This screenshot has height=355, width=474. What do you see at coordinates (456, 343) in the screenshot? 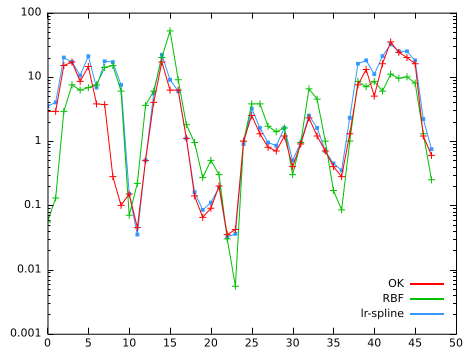
I see `x-tick-label: 50` at bounding box center [456, 343].